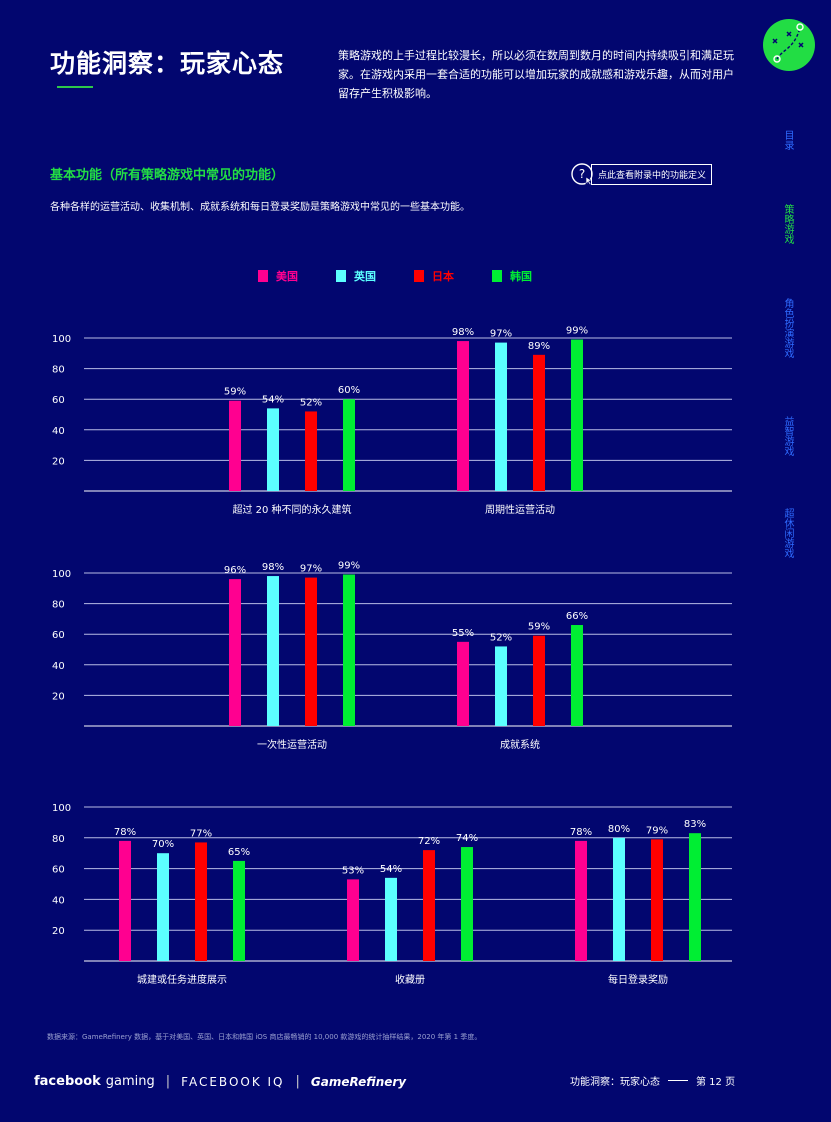 This screenshot has height=1122, width=831. What do you see at coordinates (67, 1081) in the screenshot?
I see `facebook-gaming-logo: facebook` at bounding box center [67, 1081].